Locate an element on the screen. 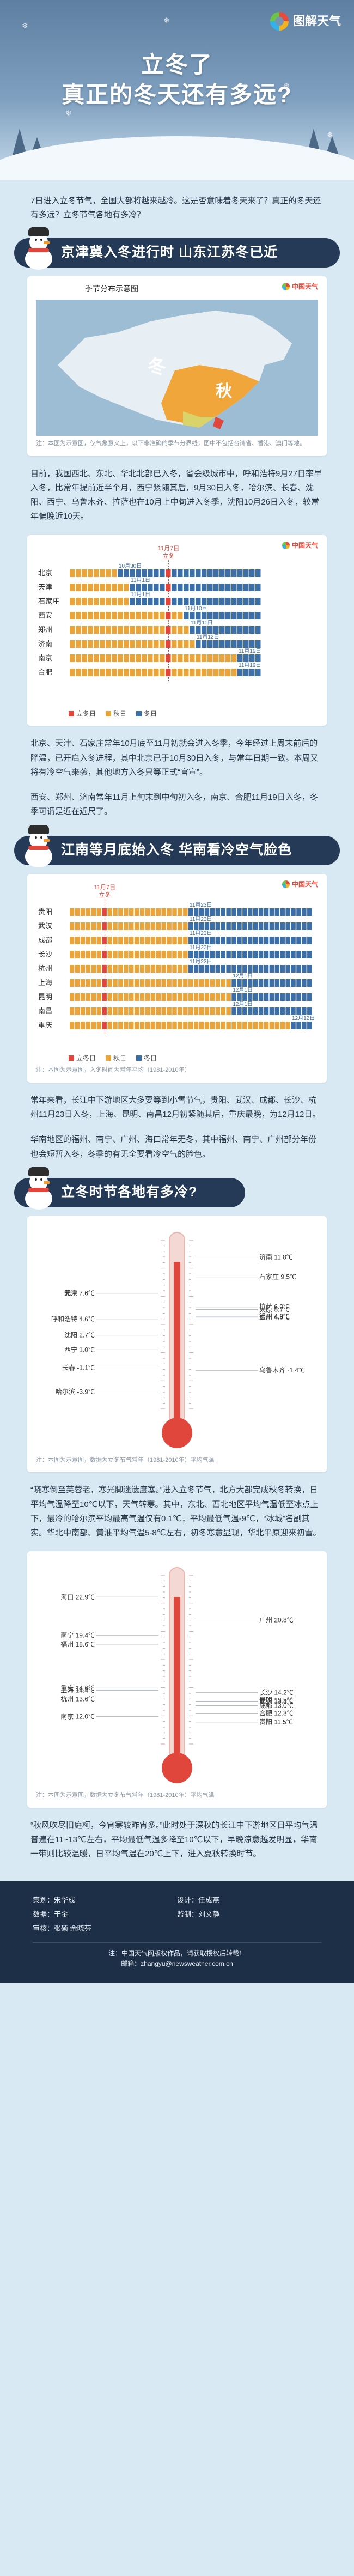 The height and width of the screenshot is (2576, 354). credit-editor: 监制：刘文静 is located at coordinates (198, 1914).